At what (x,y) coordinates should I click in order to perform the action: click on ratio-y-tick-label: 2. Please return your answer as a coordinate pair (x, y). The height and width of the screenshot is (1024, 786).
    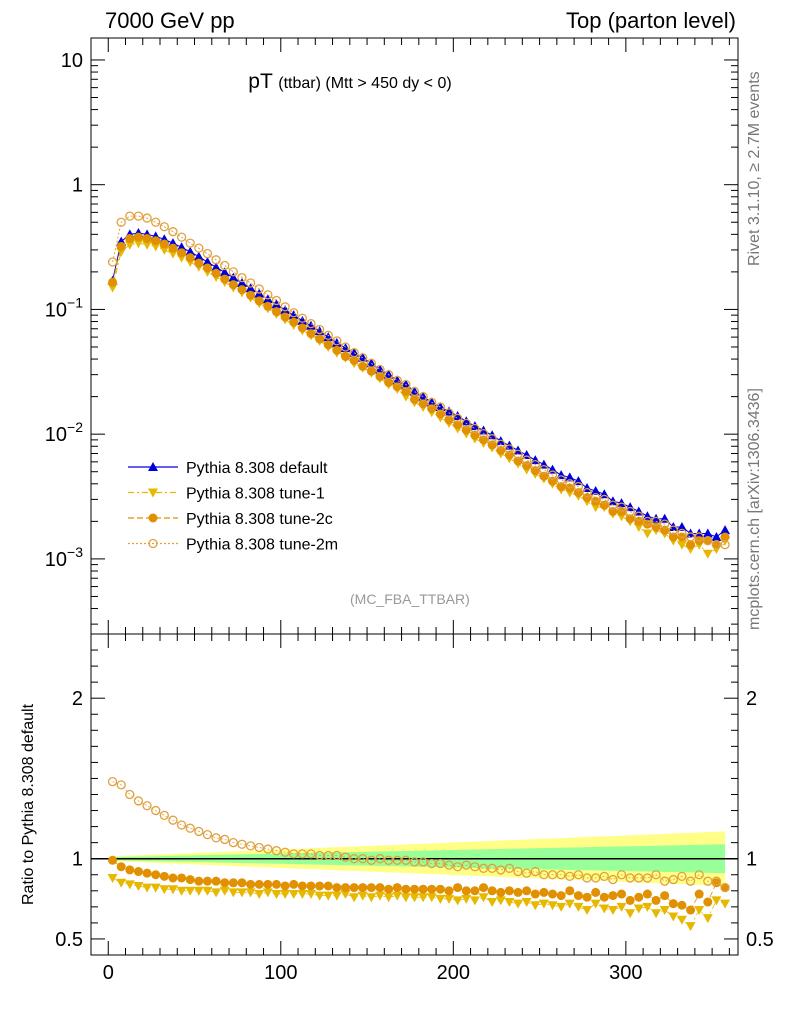
    Looking at the image, I should click on (77, 699).